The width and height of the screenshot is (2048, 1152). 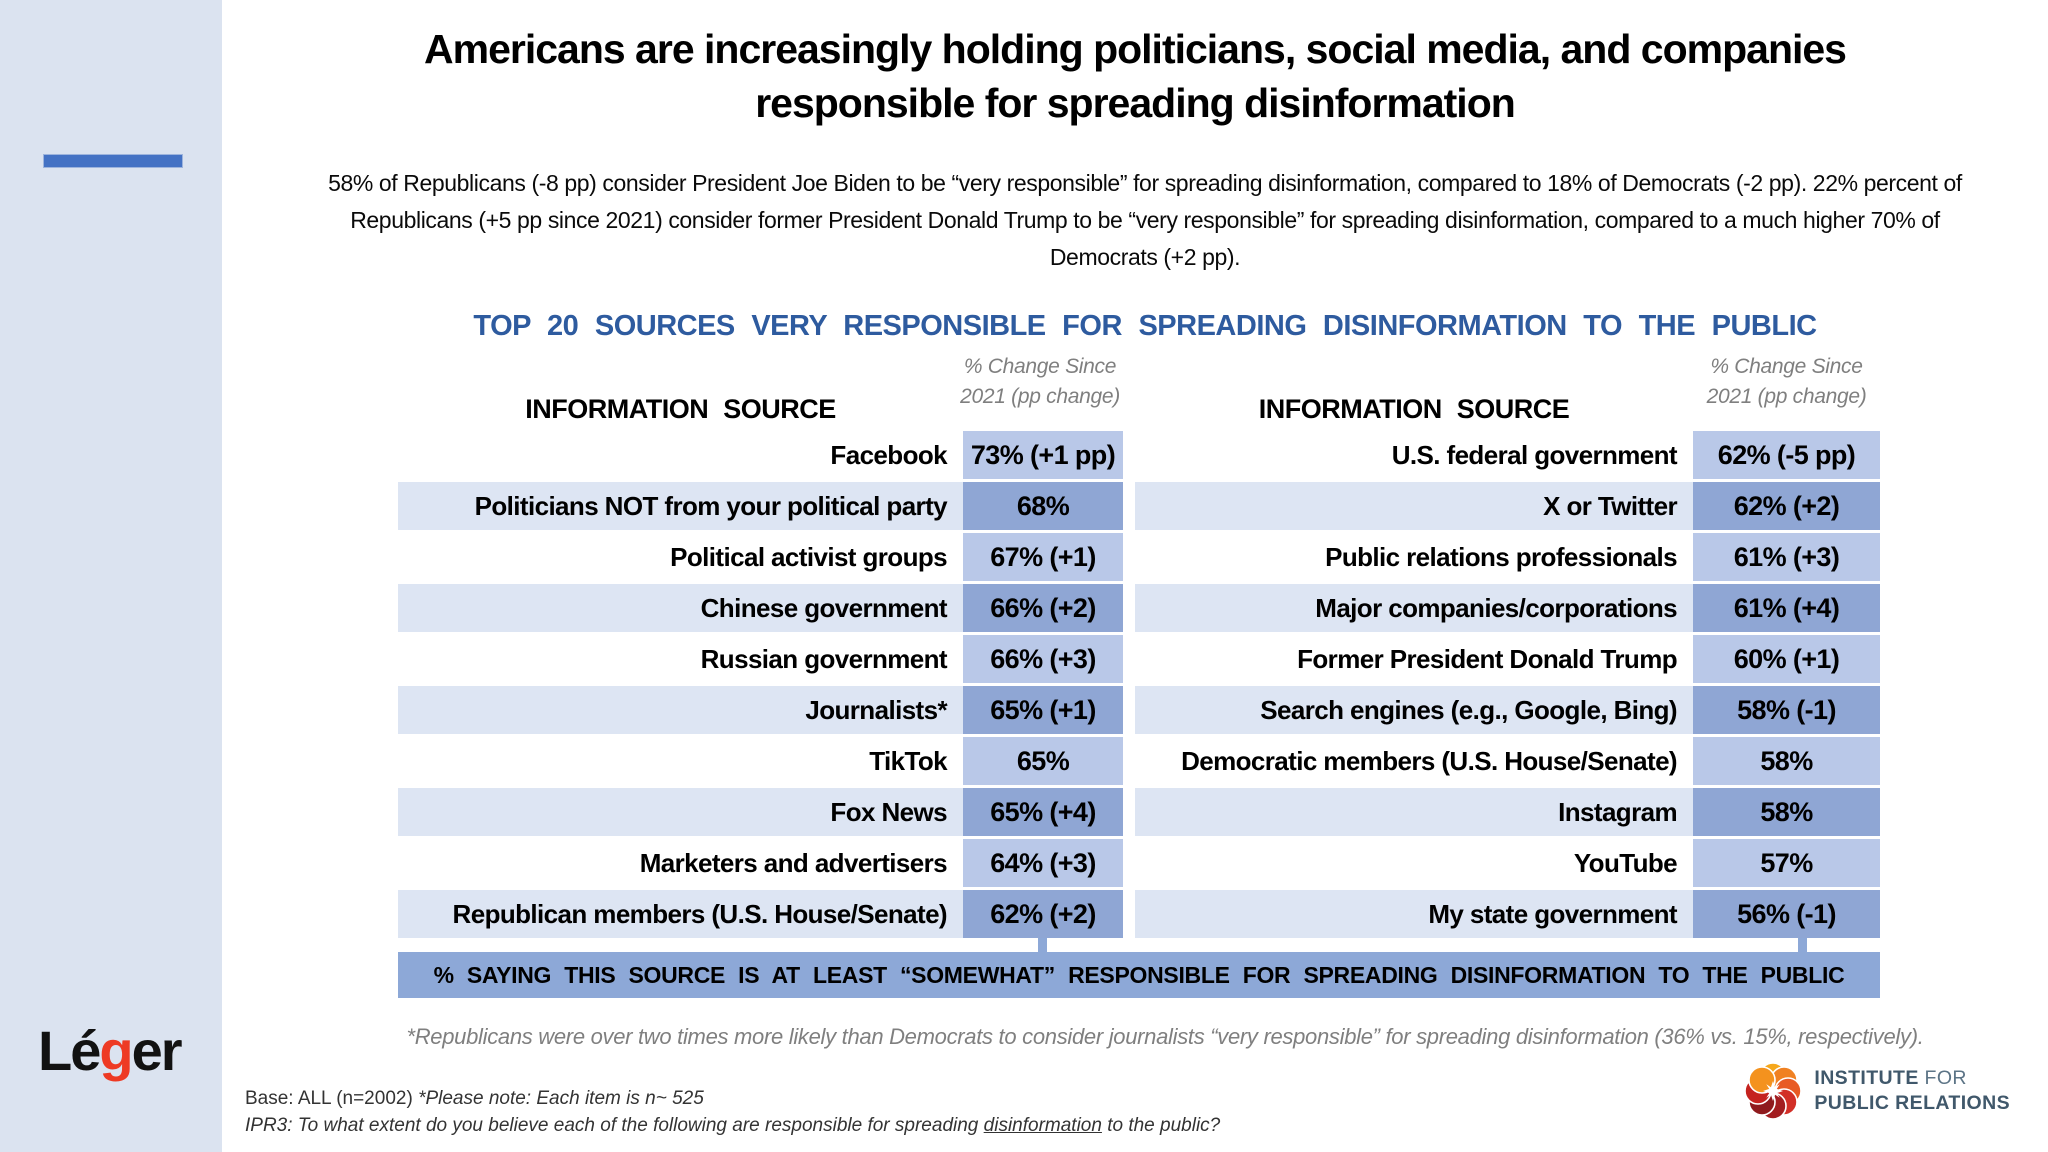 I want to click on column-header-information-source-right: INFORMATION SOURCE, so click(x=1414, y=409).